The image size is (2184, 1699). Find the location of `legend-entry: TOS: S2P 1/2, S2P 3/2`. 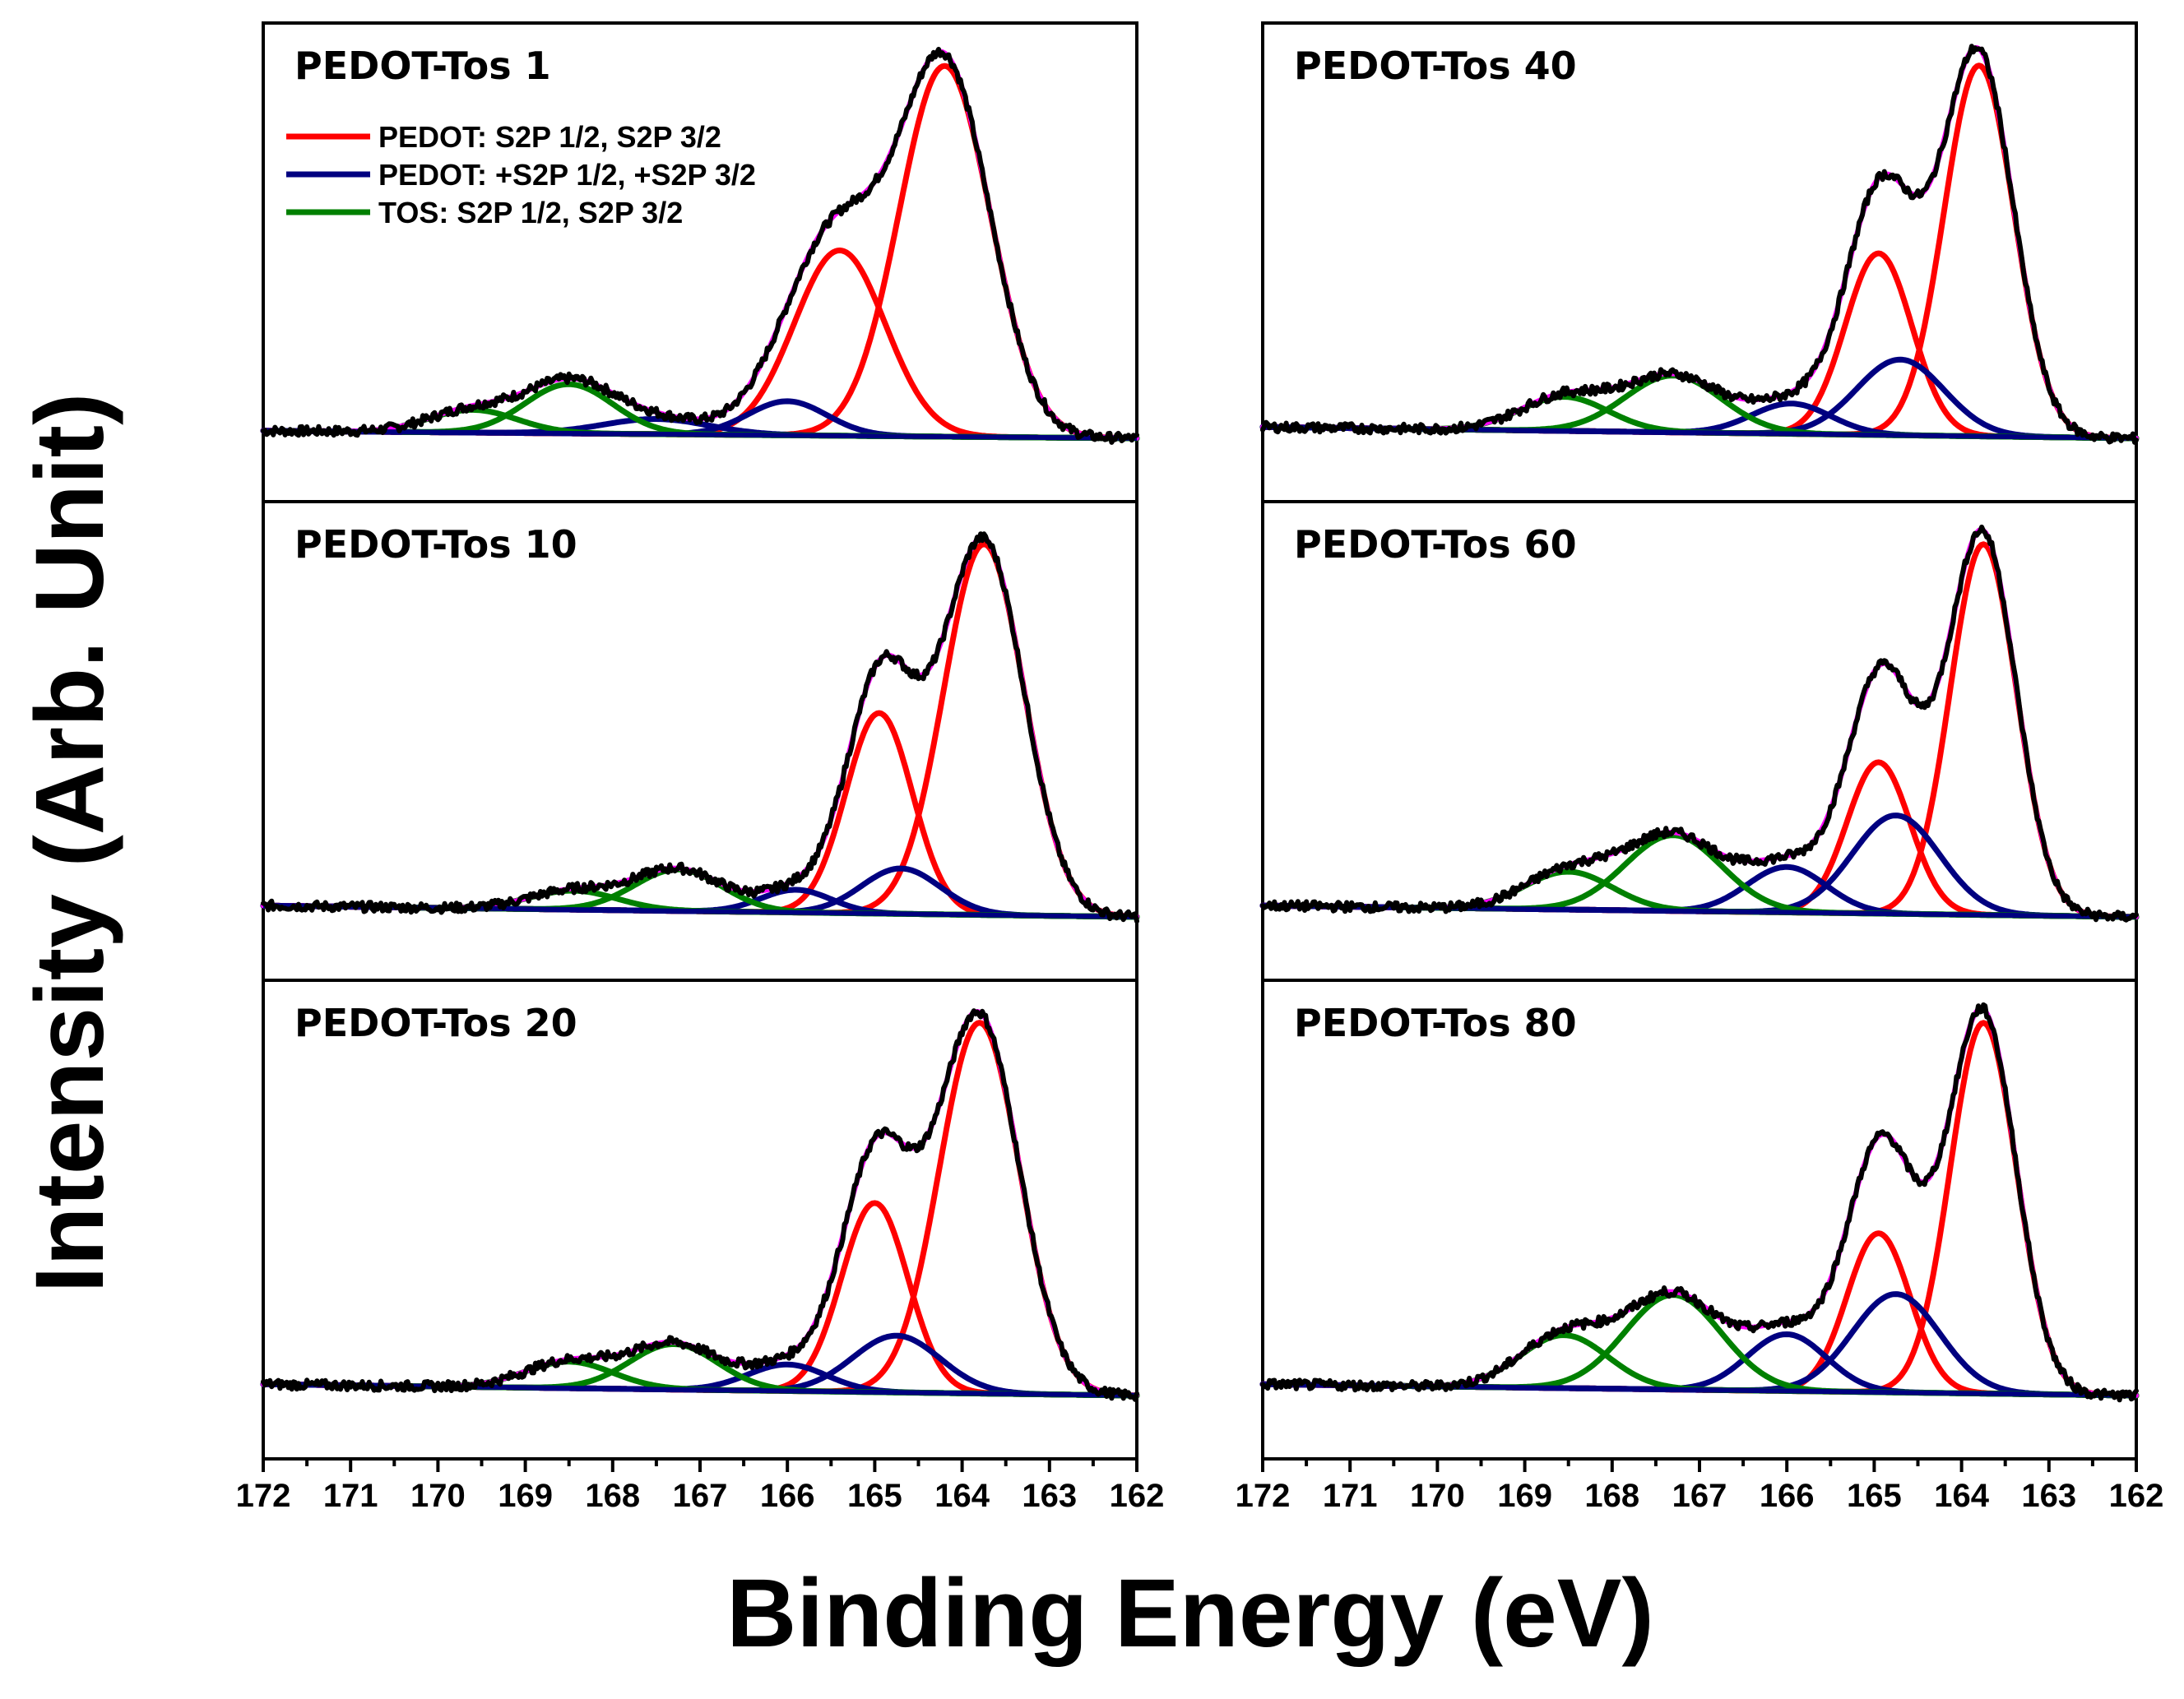

legend-entry: TOS: S2P 1/2, S2P 3/2 is located at coordinates (530, 212).